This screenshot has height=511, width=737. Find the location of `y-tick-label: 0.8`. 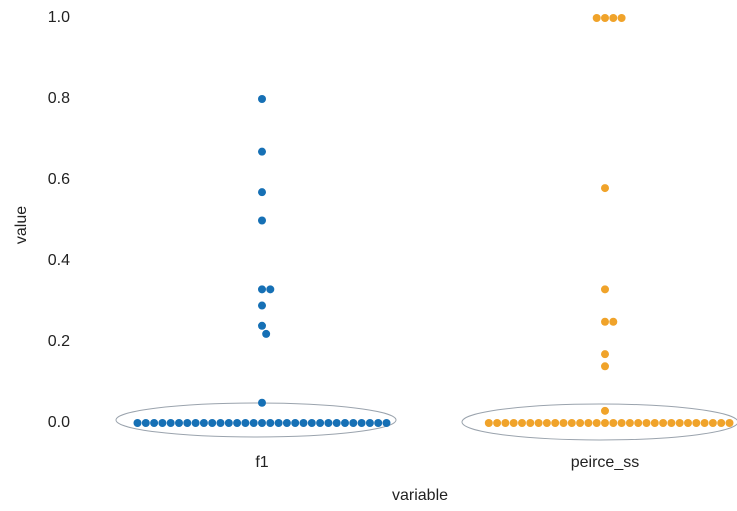

y-tick-label: 0.8 is located at coordinates (59, 98).